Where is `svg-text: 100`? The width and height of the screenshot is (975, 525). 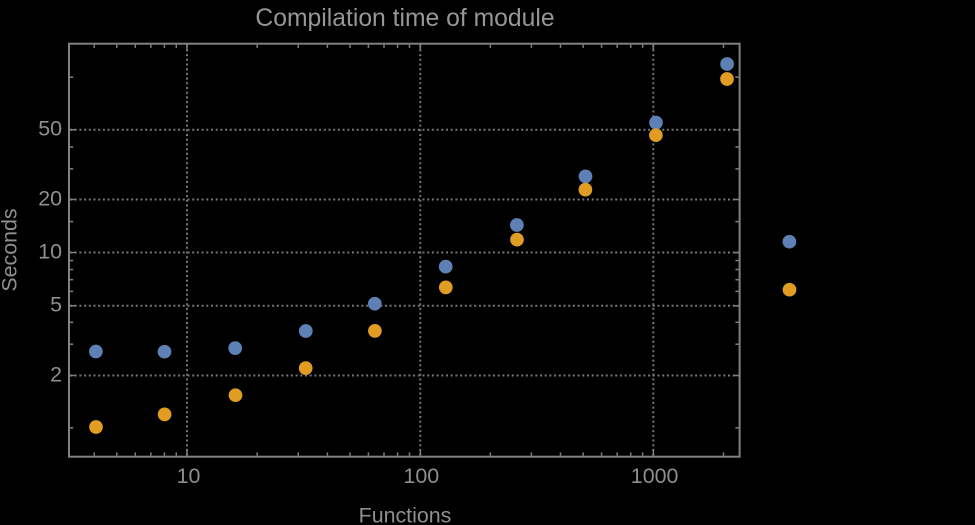
svg-text: 100 is located at coordinates (421, 476).